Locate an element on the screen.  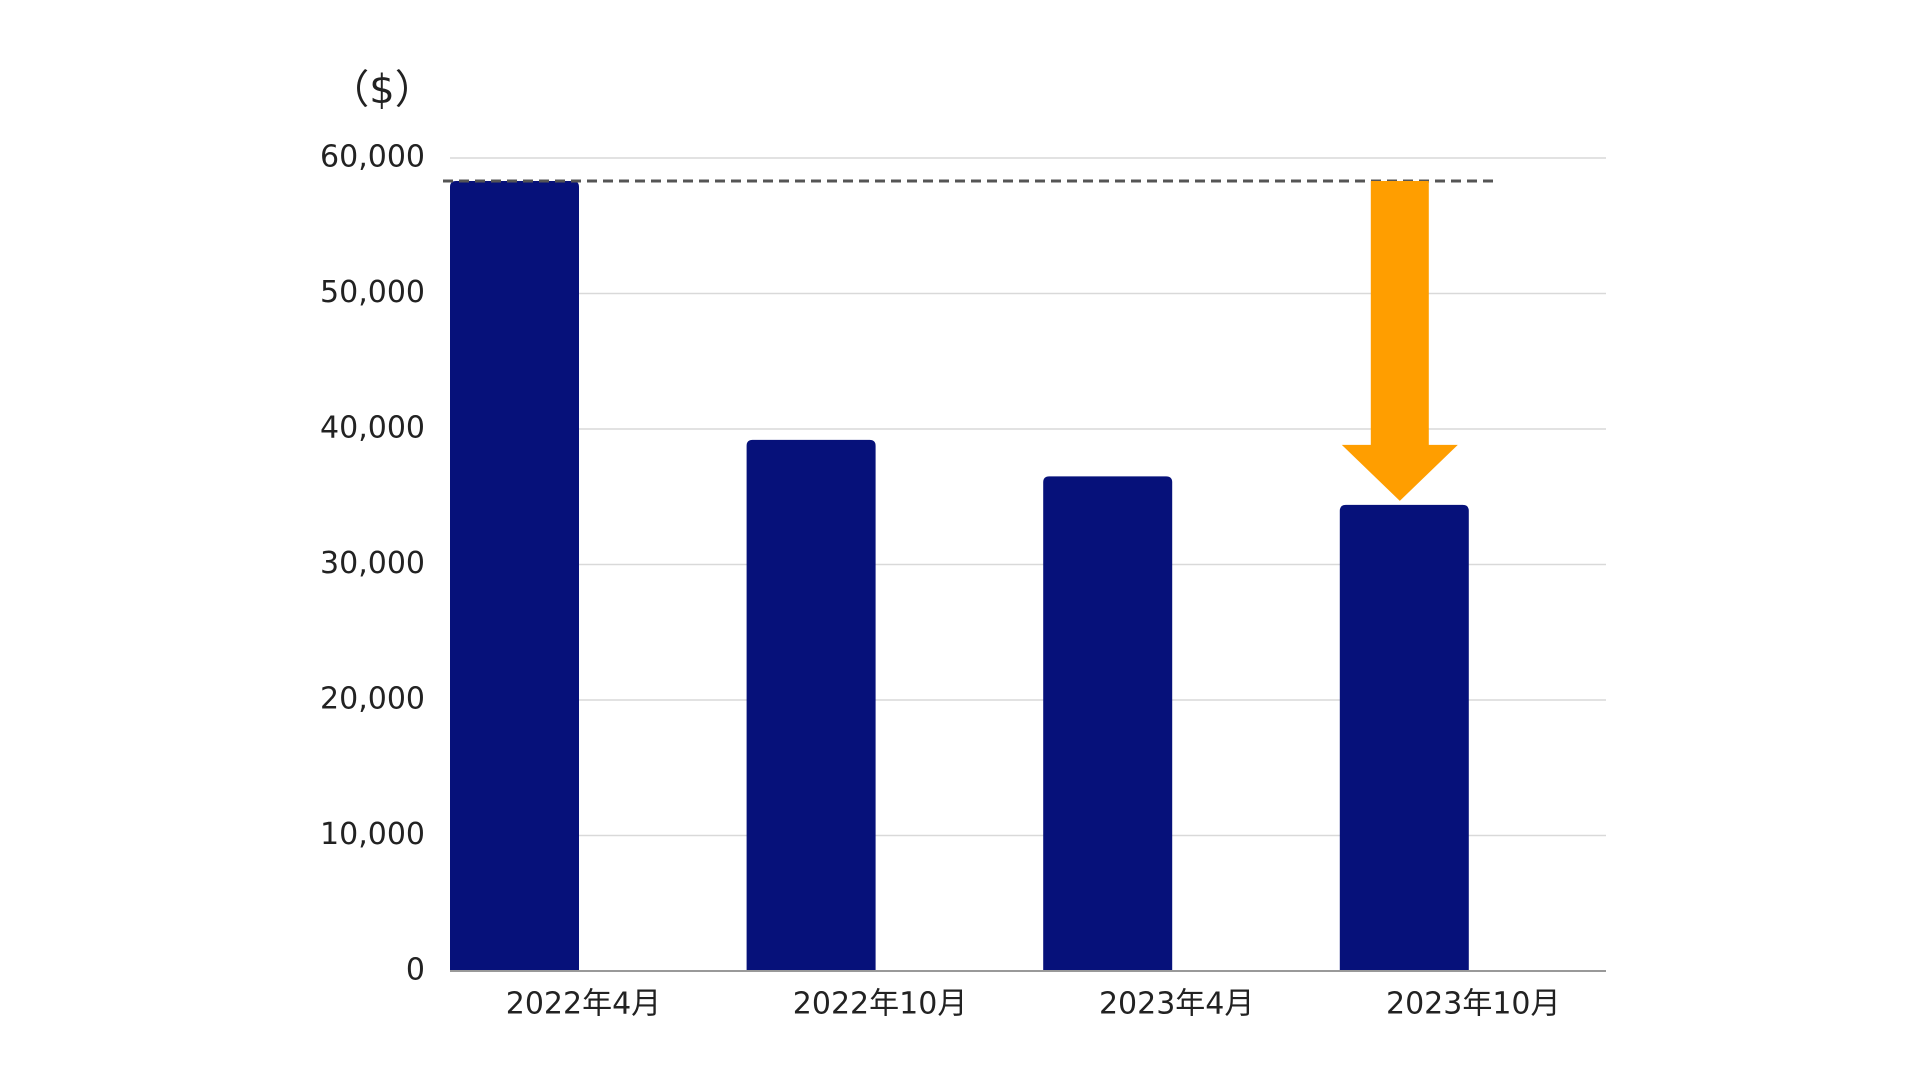
x-tick-label: 2022年10月 is located at coordinates (880, 1004).